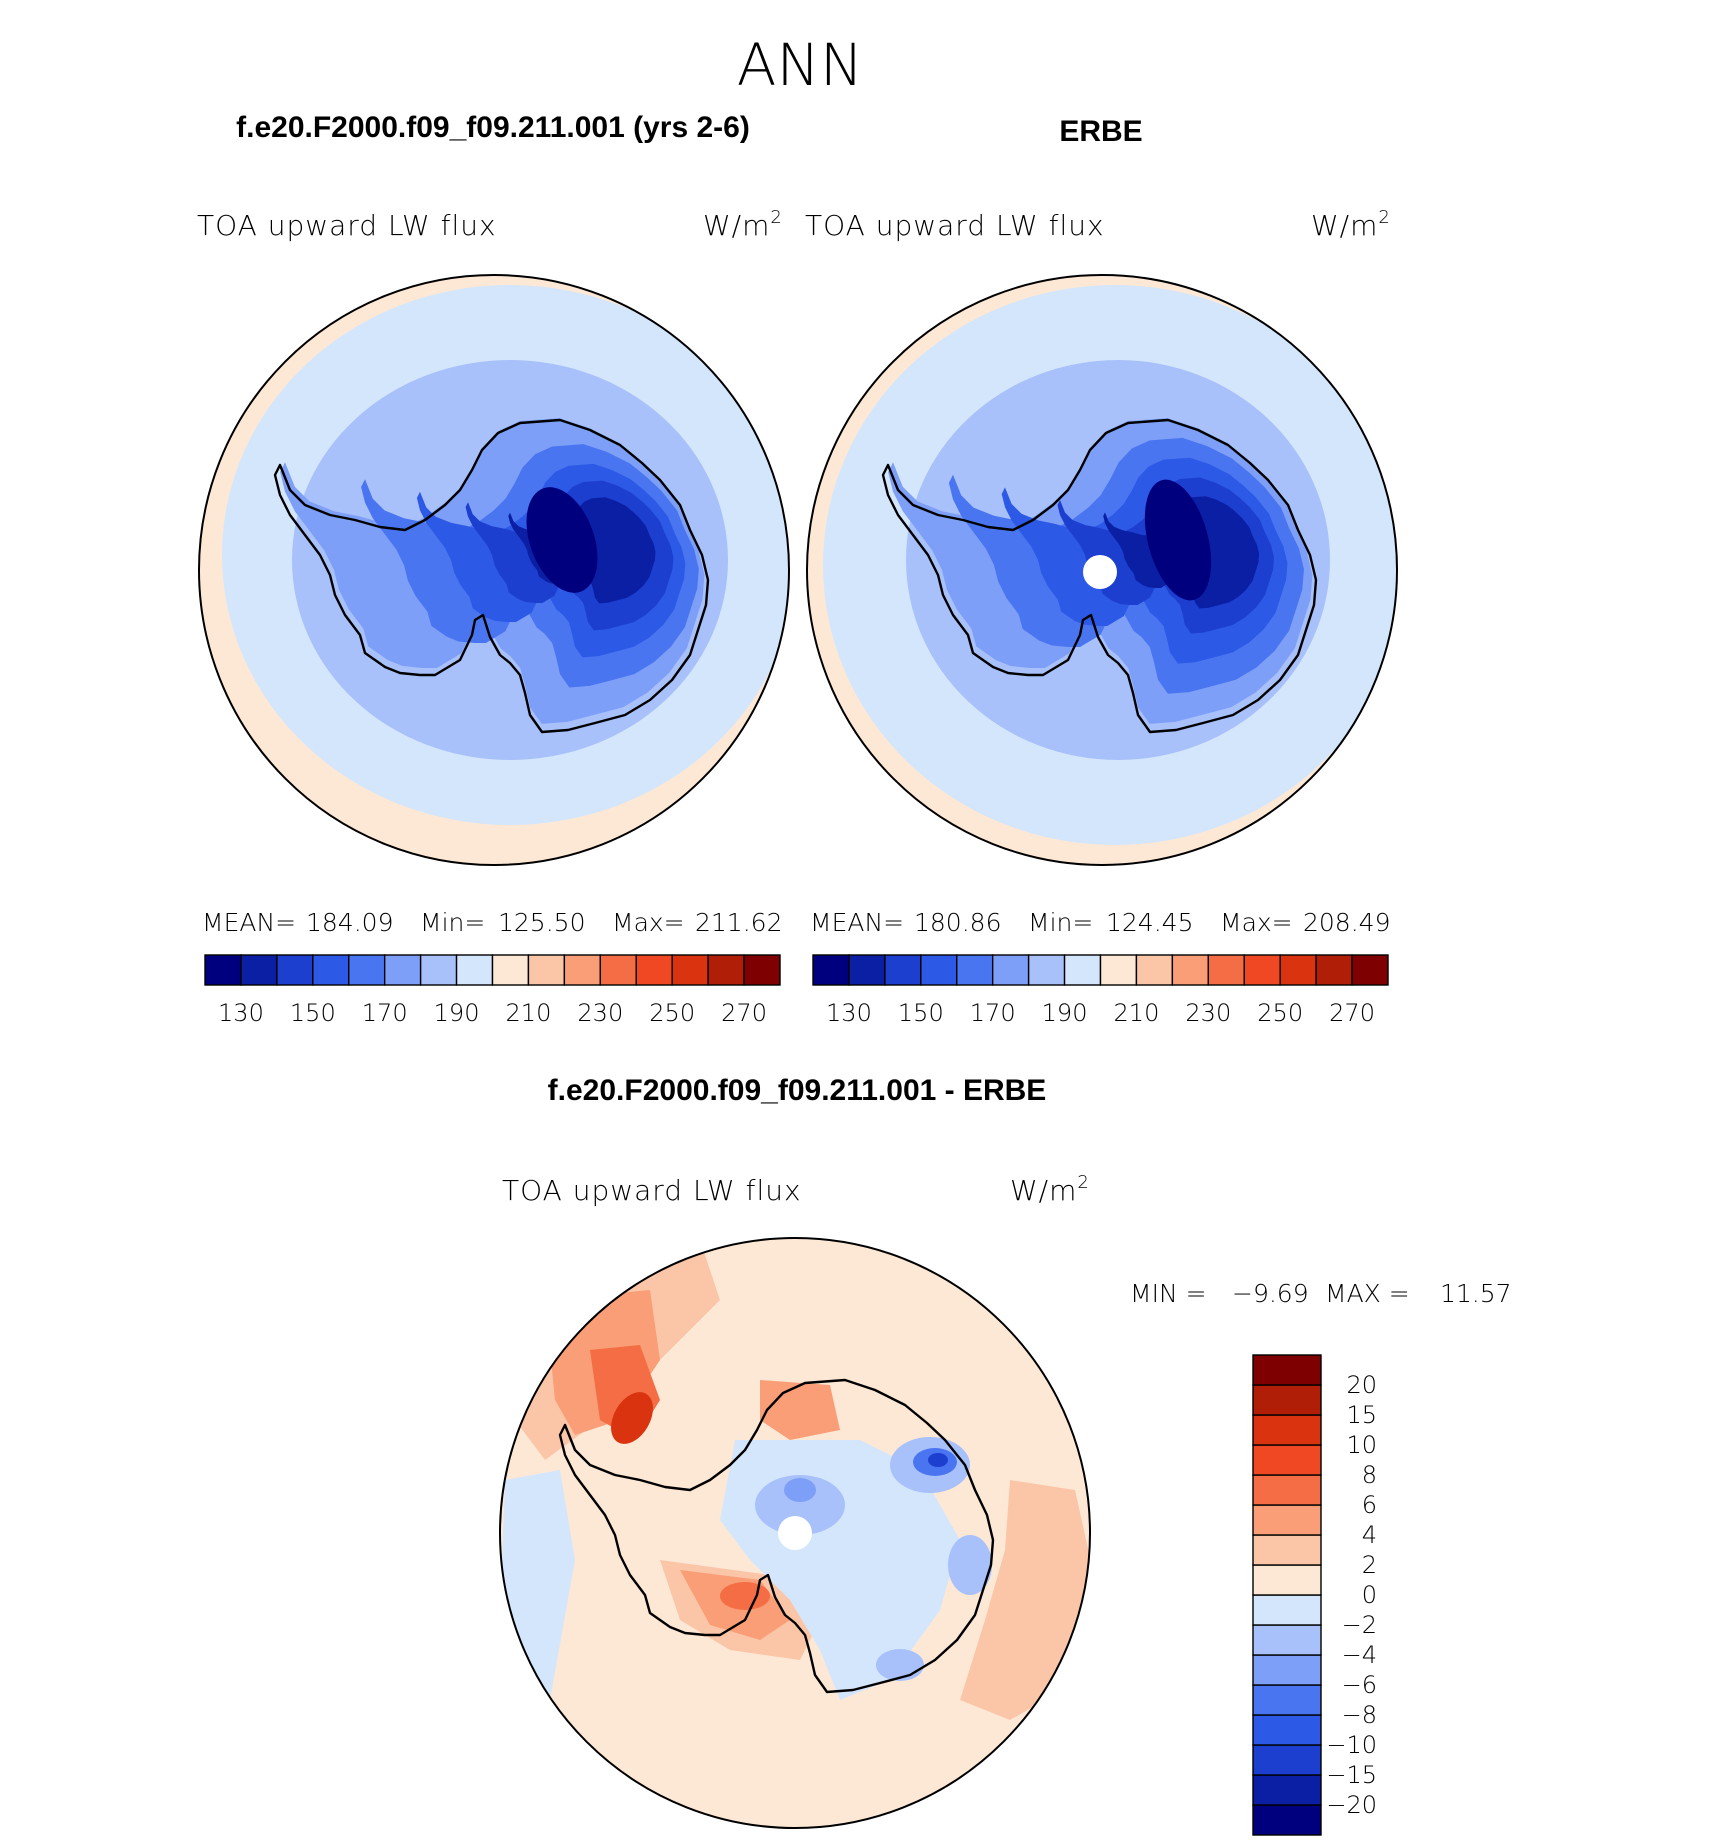 This screenshot has width=1710, height=1840. What do you see at coordinates (849, 1013) in the screenshot?
I see `colorbar-tick-label: 130` at bounding box center [849, 1013].